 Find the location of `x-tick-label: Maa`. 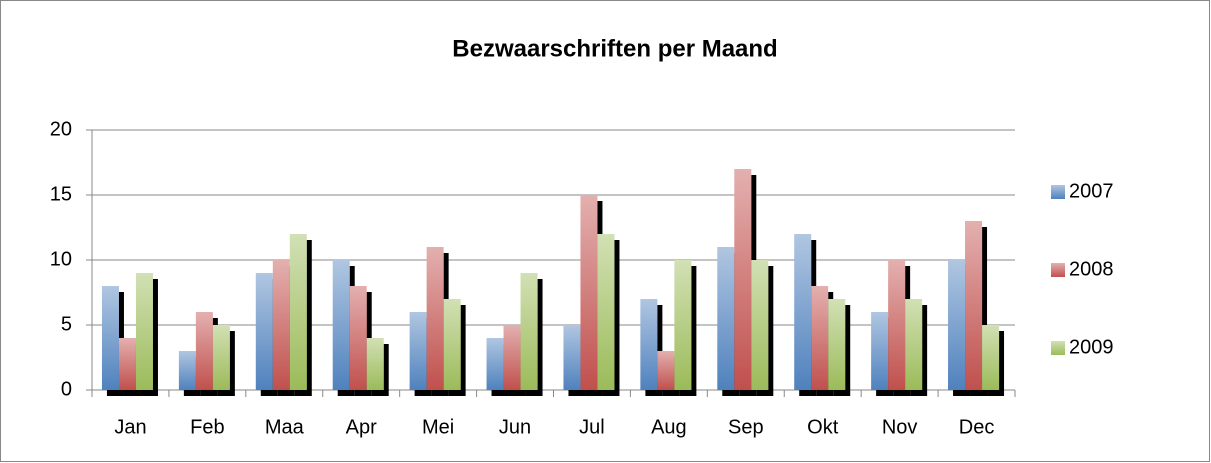

x-tick-label: Maa is located at coordinates (285, 427).